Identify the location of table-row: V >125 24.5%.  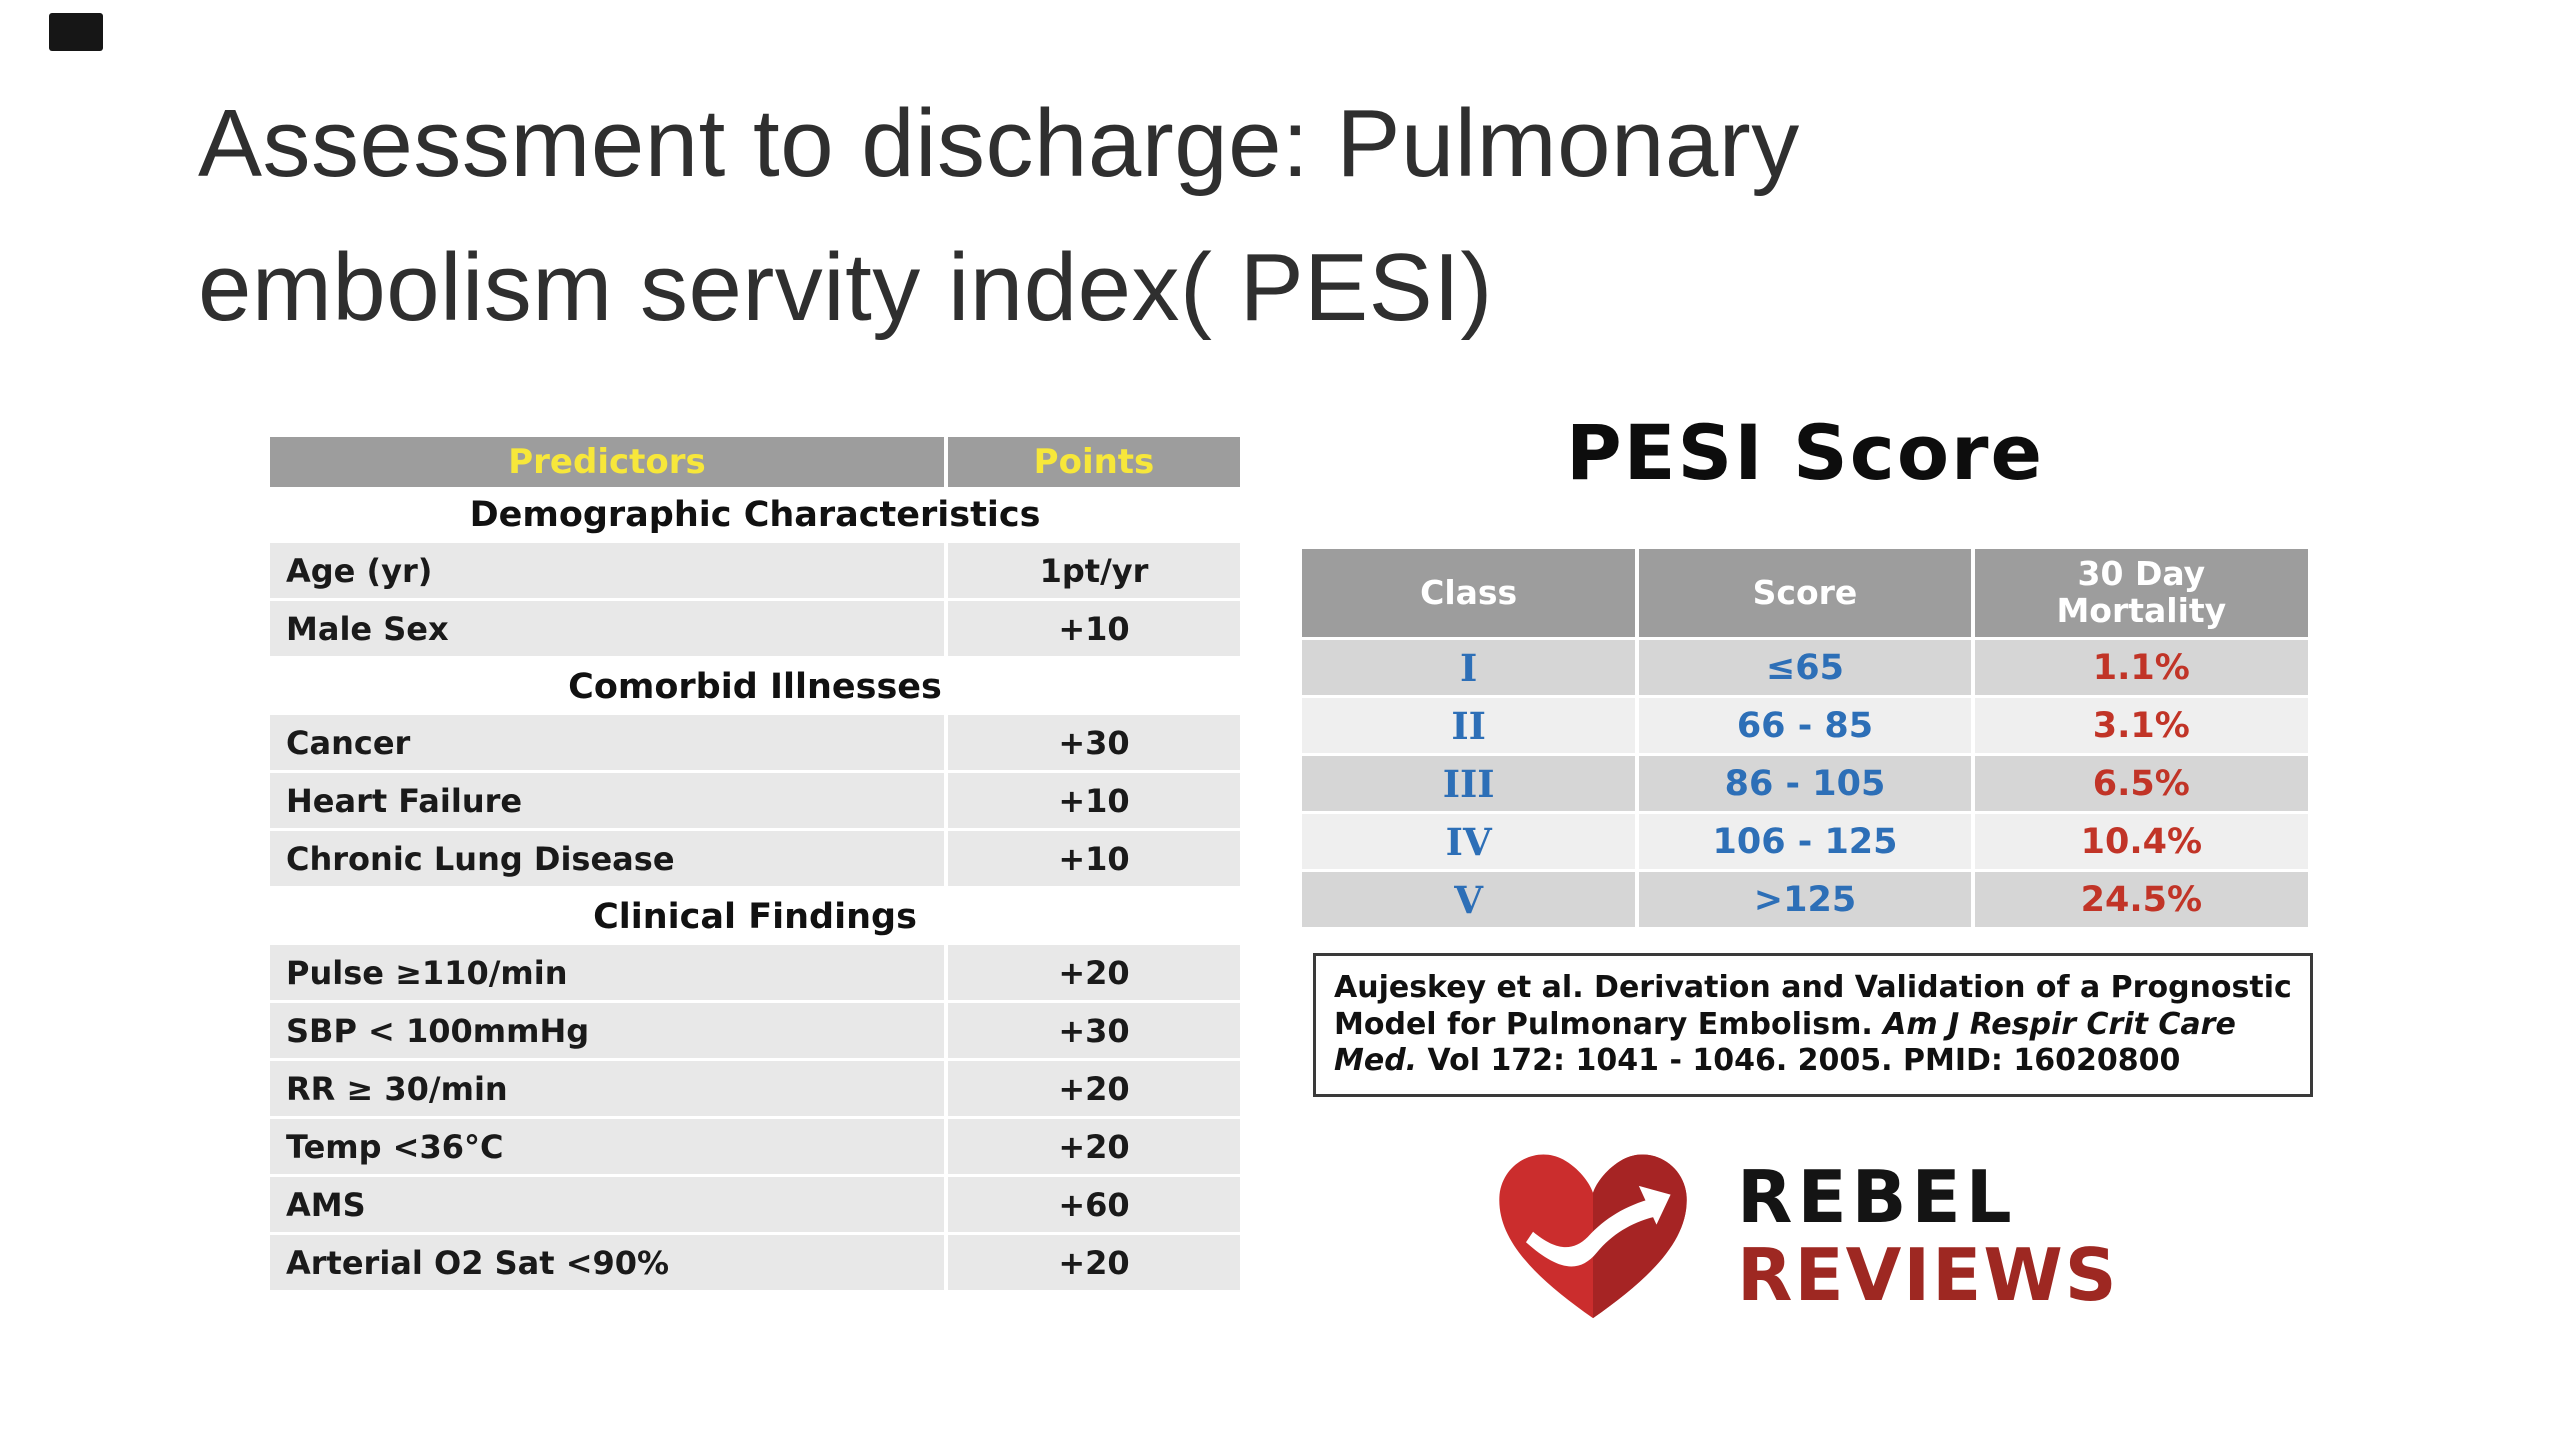
(1805, 898).